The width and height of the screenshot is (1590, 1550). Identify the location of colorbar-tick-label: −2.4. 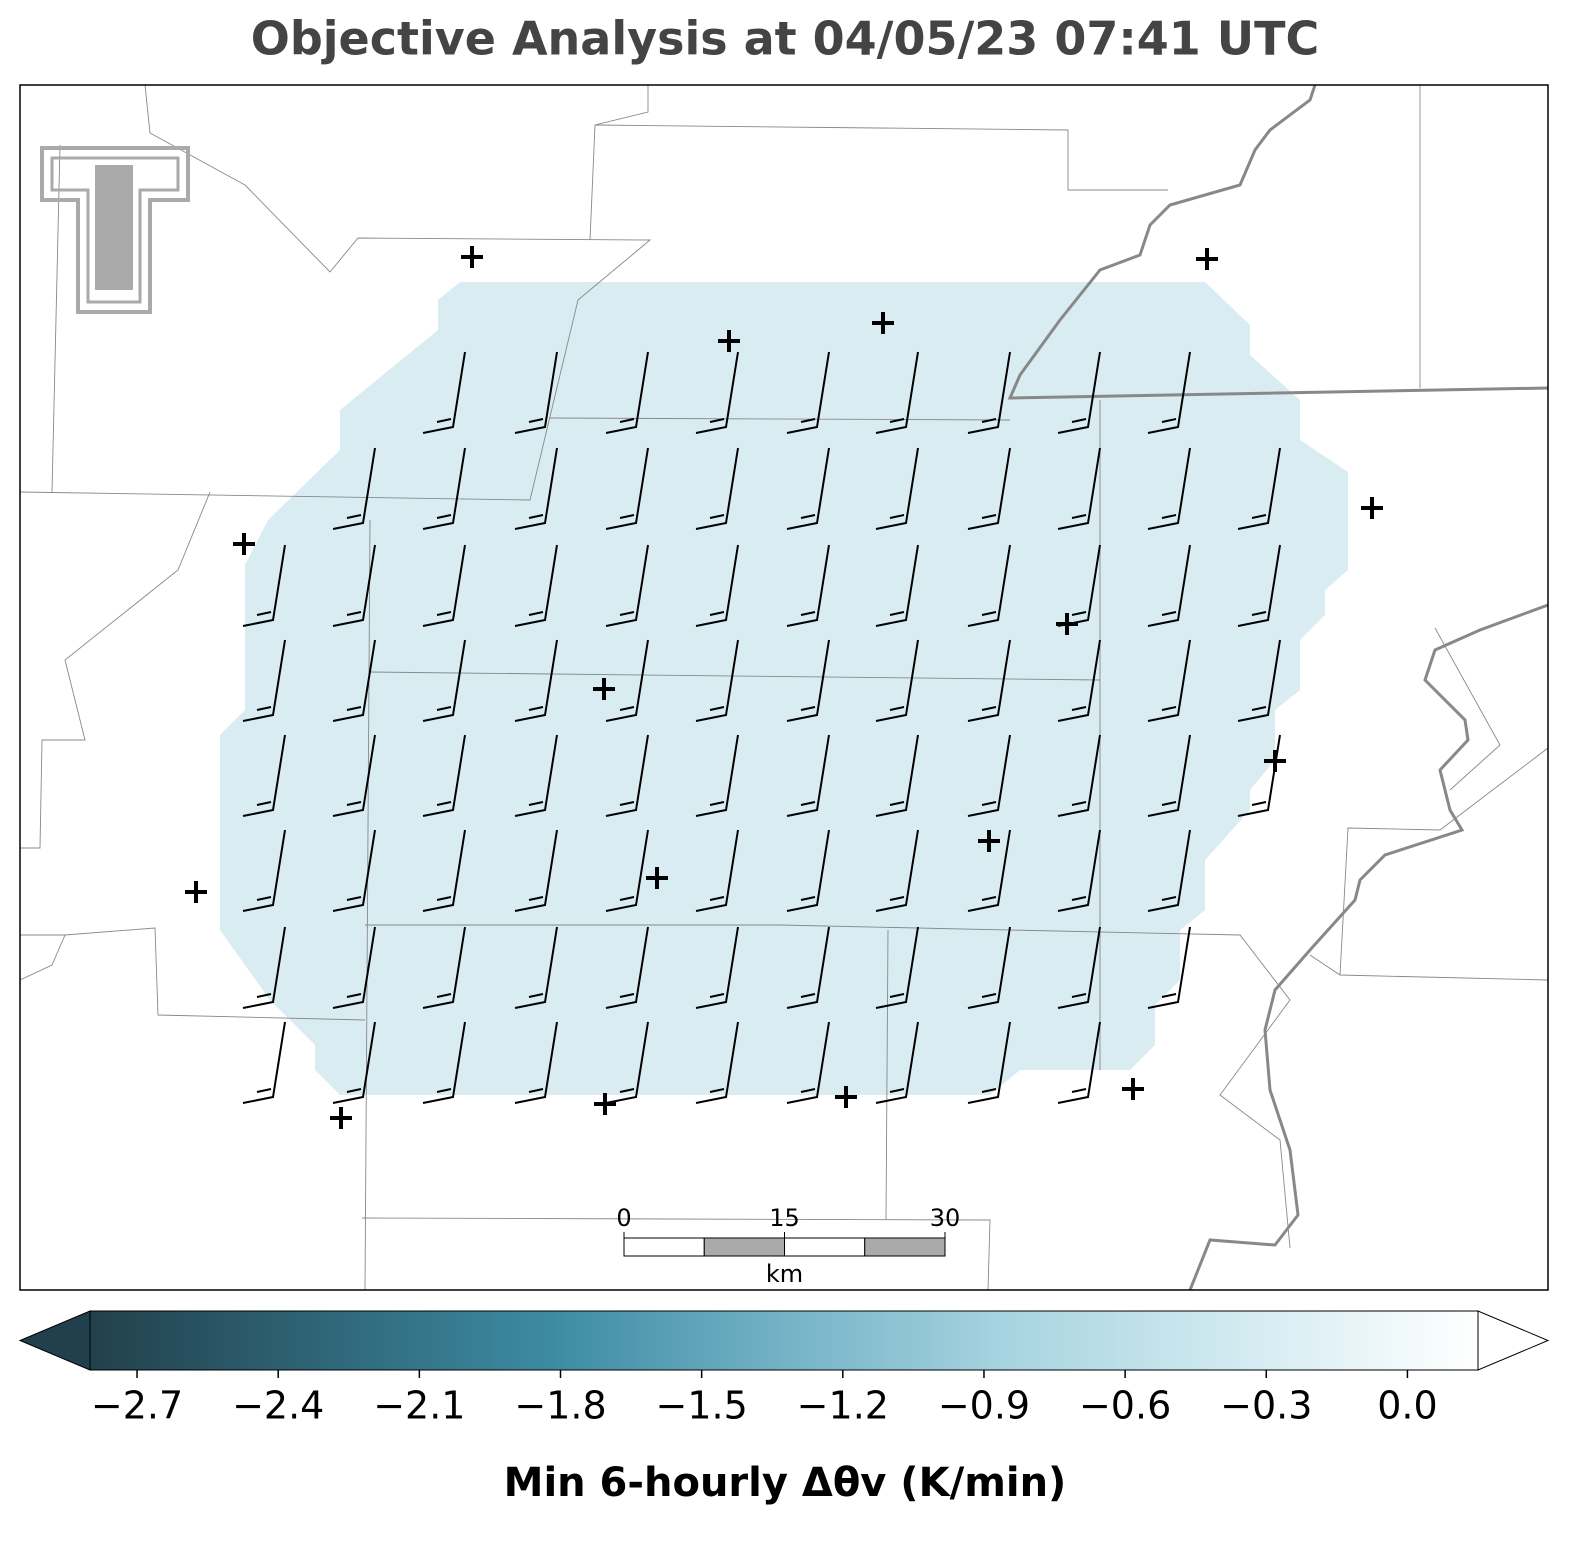
(278, 1406).